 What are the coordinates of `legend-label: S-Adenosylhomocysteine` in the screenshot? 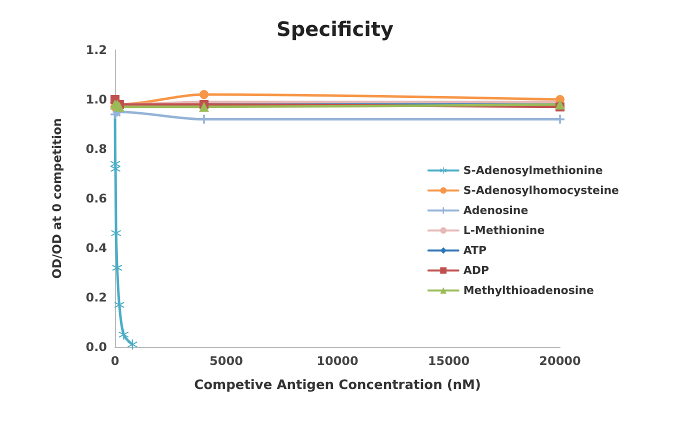 It's located at (541, 190).